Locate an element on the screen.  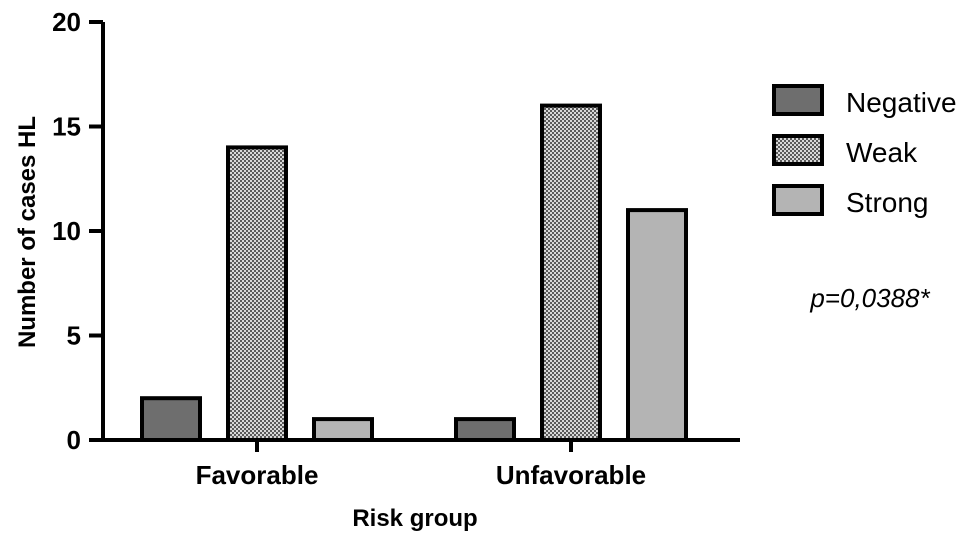
legend-swatch-negative is located at coordinates (798, 100).